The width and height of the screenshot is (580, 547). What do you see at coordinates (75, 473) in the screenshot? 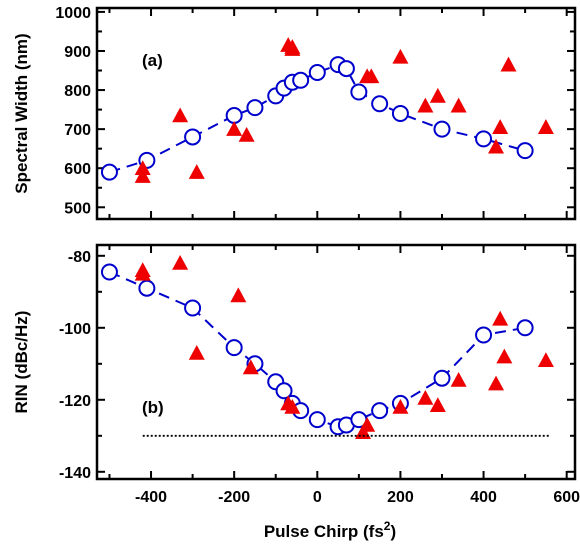
I see `y-tick-label: -140` at bounding box center [75, 473].